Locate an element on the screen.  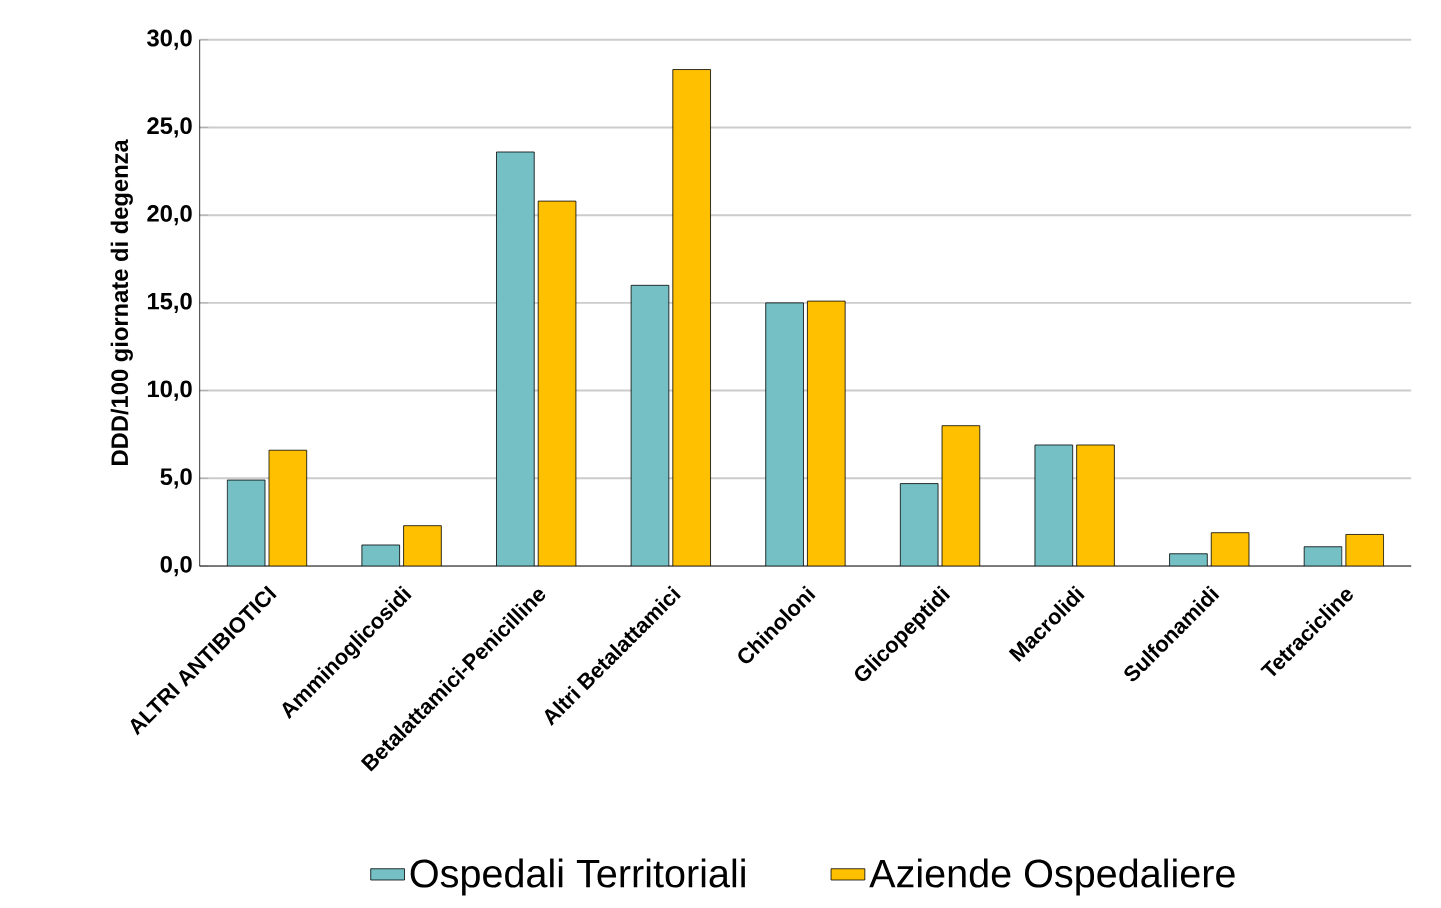
y-tick-label: 20,0 is located at coordinates (169, 215).